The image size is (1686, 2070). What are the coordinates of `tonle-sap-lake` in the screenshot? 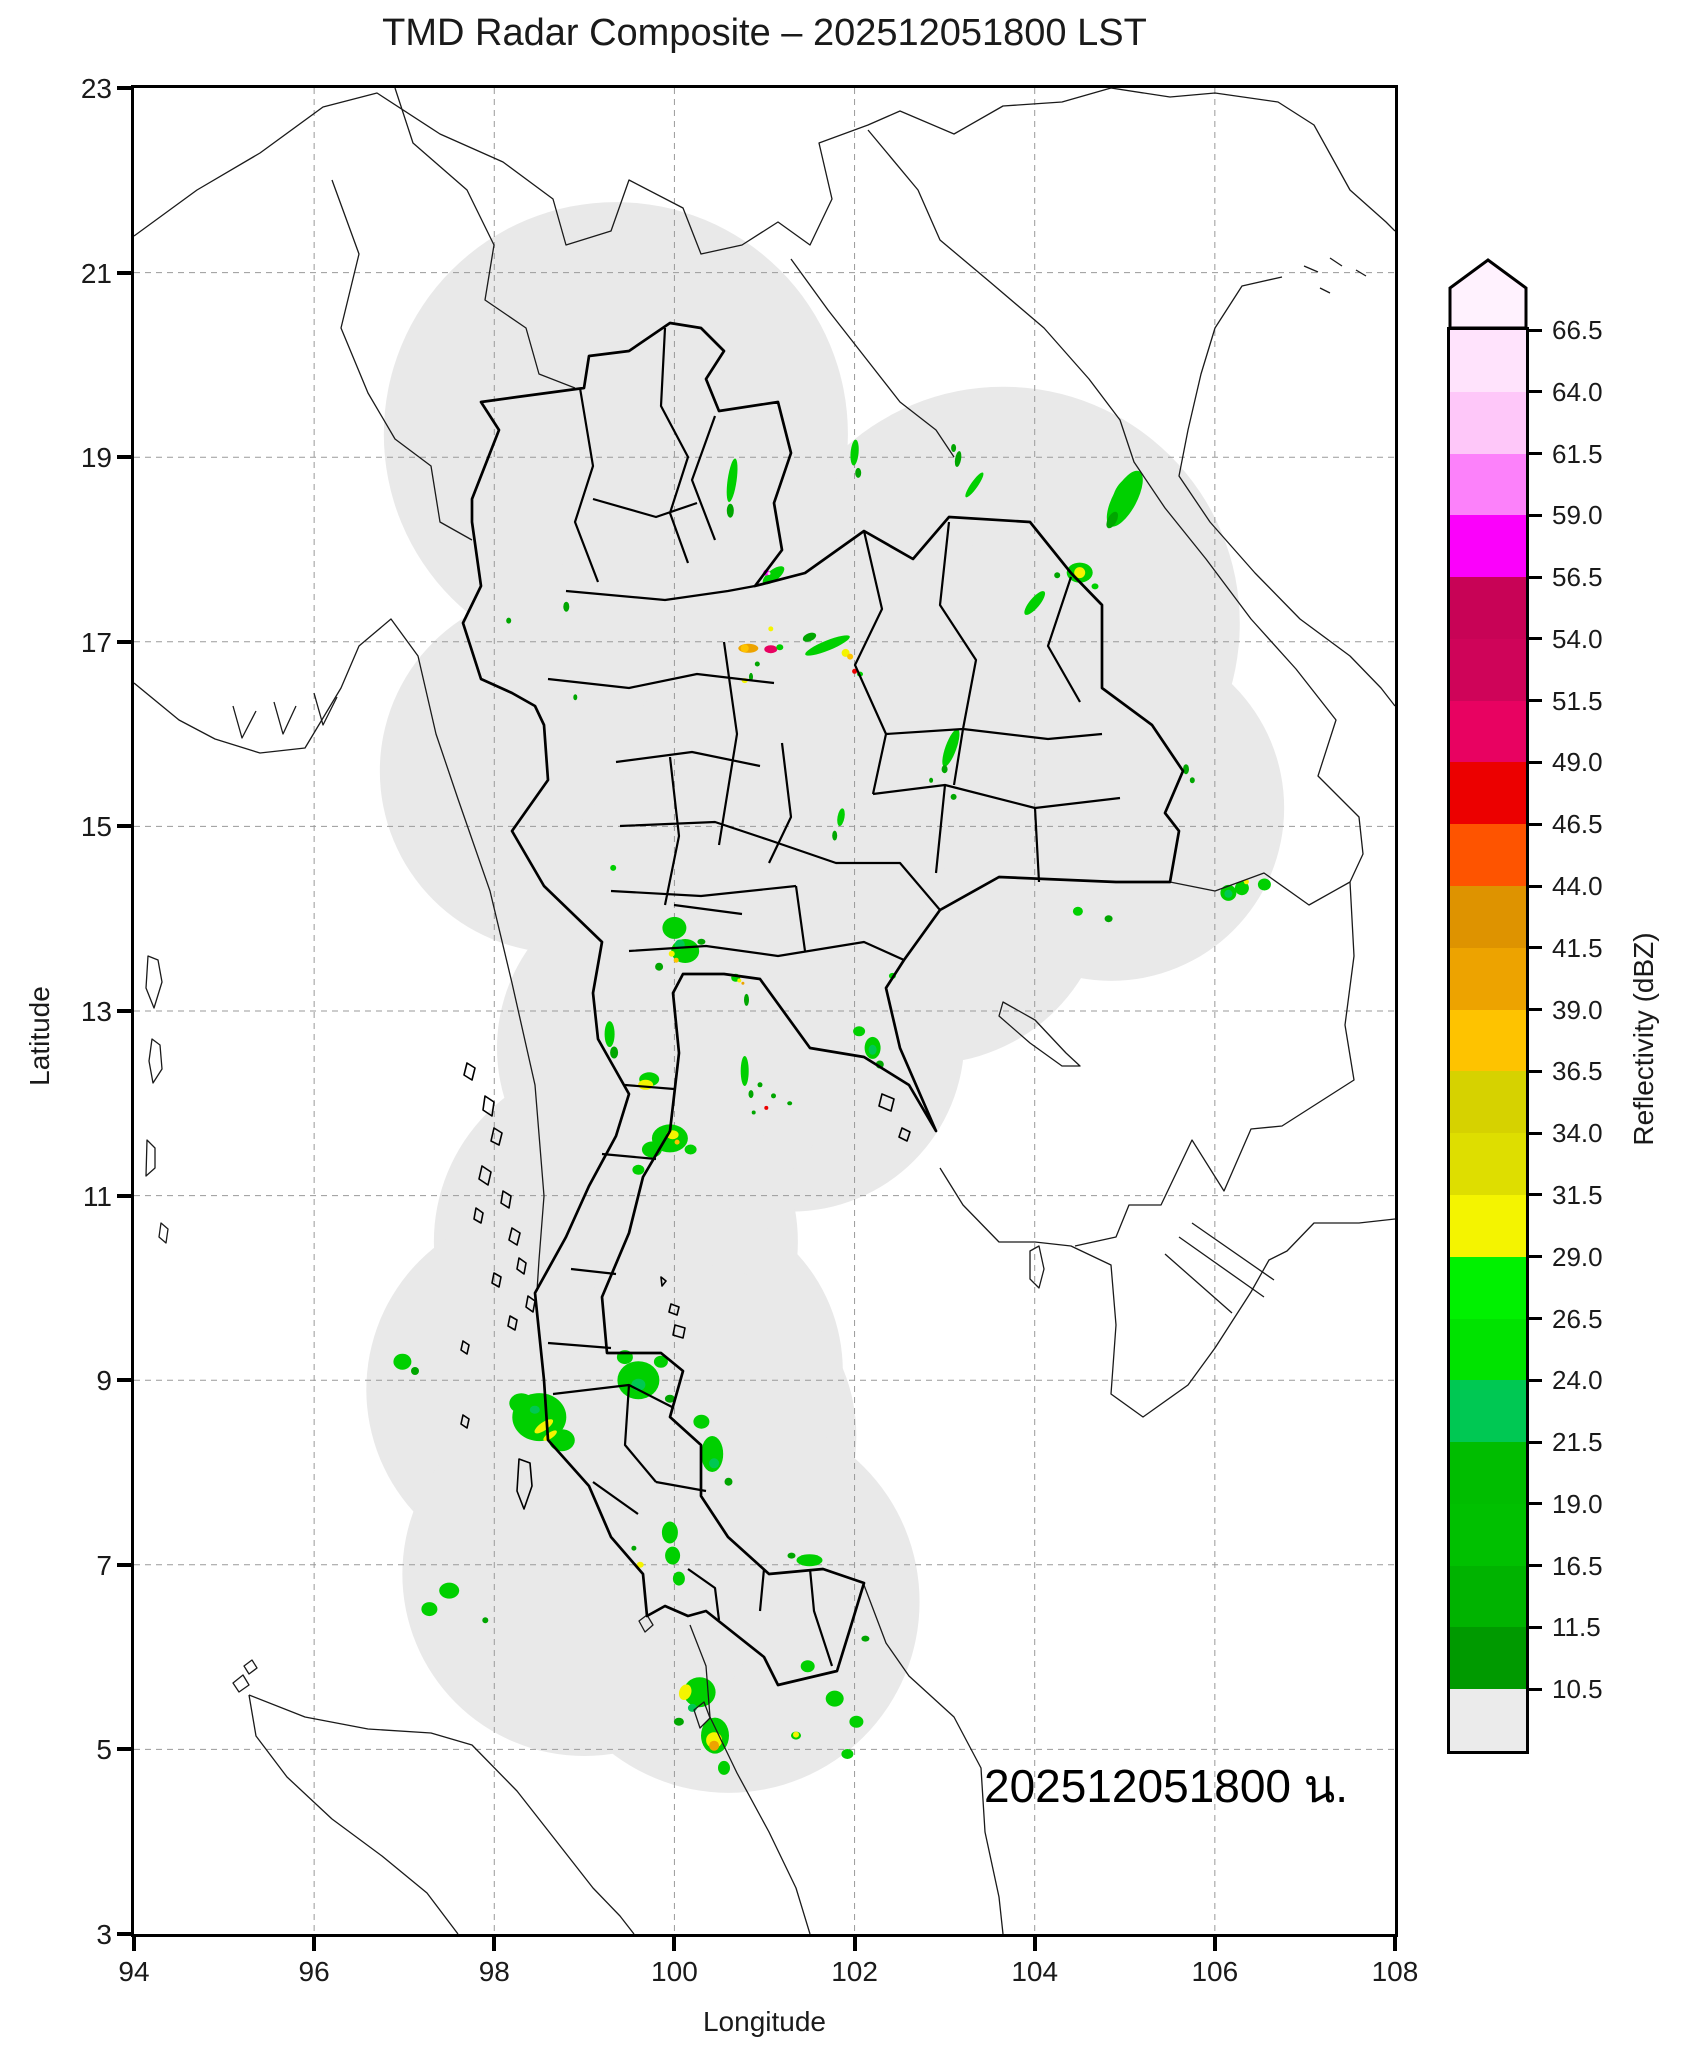 It's located at (1039, 1034).